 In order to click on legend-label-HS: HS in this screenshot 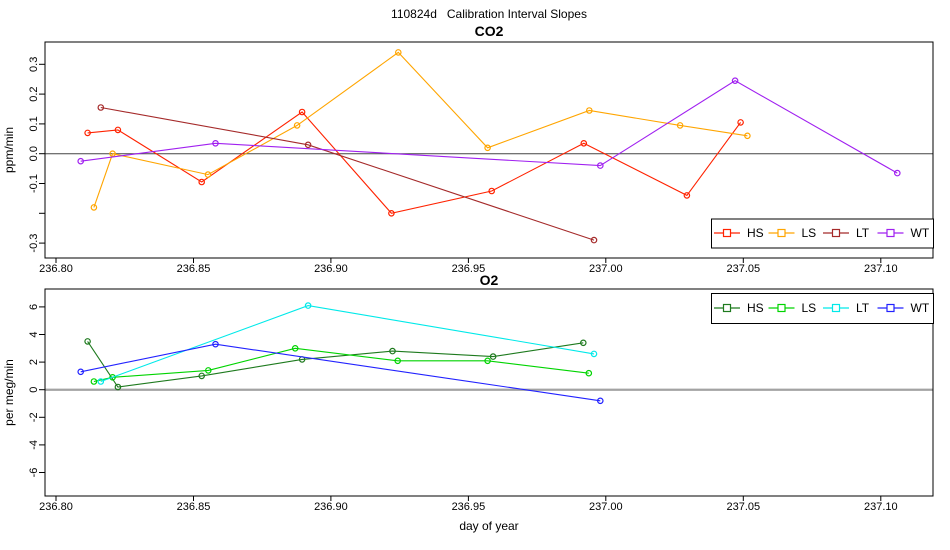, I will do `click(755, 233)`.